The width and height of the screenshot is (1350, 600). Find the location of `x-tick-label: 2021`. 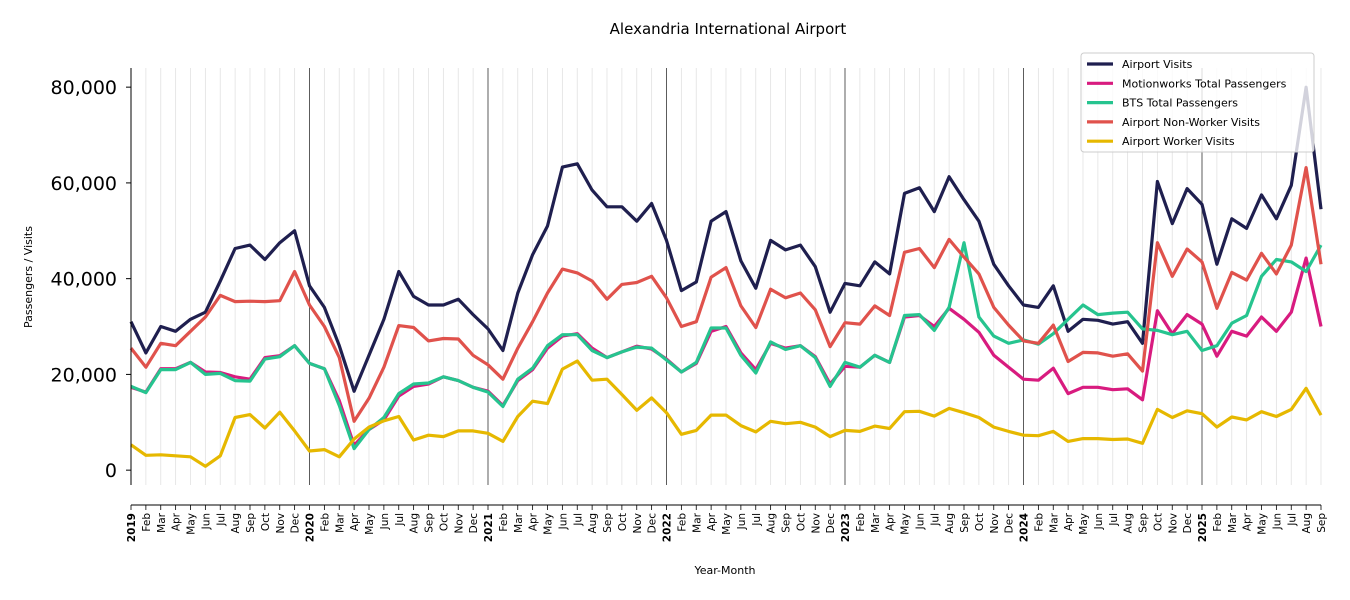

x-tick-label: 2021 is located at coordinates (489, 527).